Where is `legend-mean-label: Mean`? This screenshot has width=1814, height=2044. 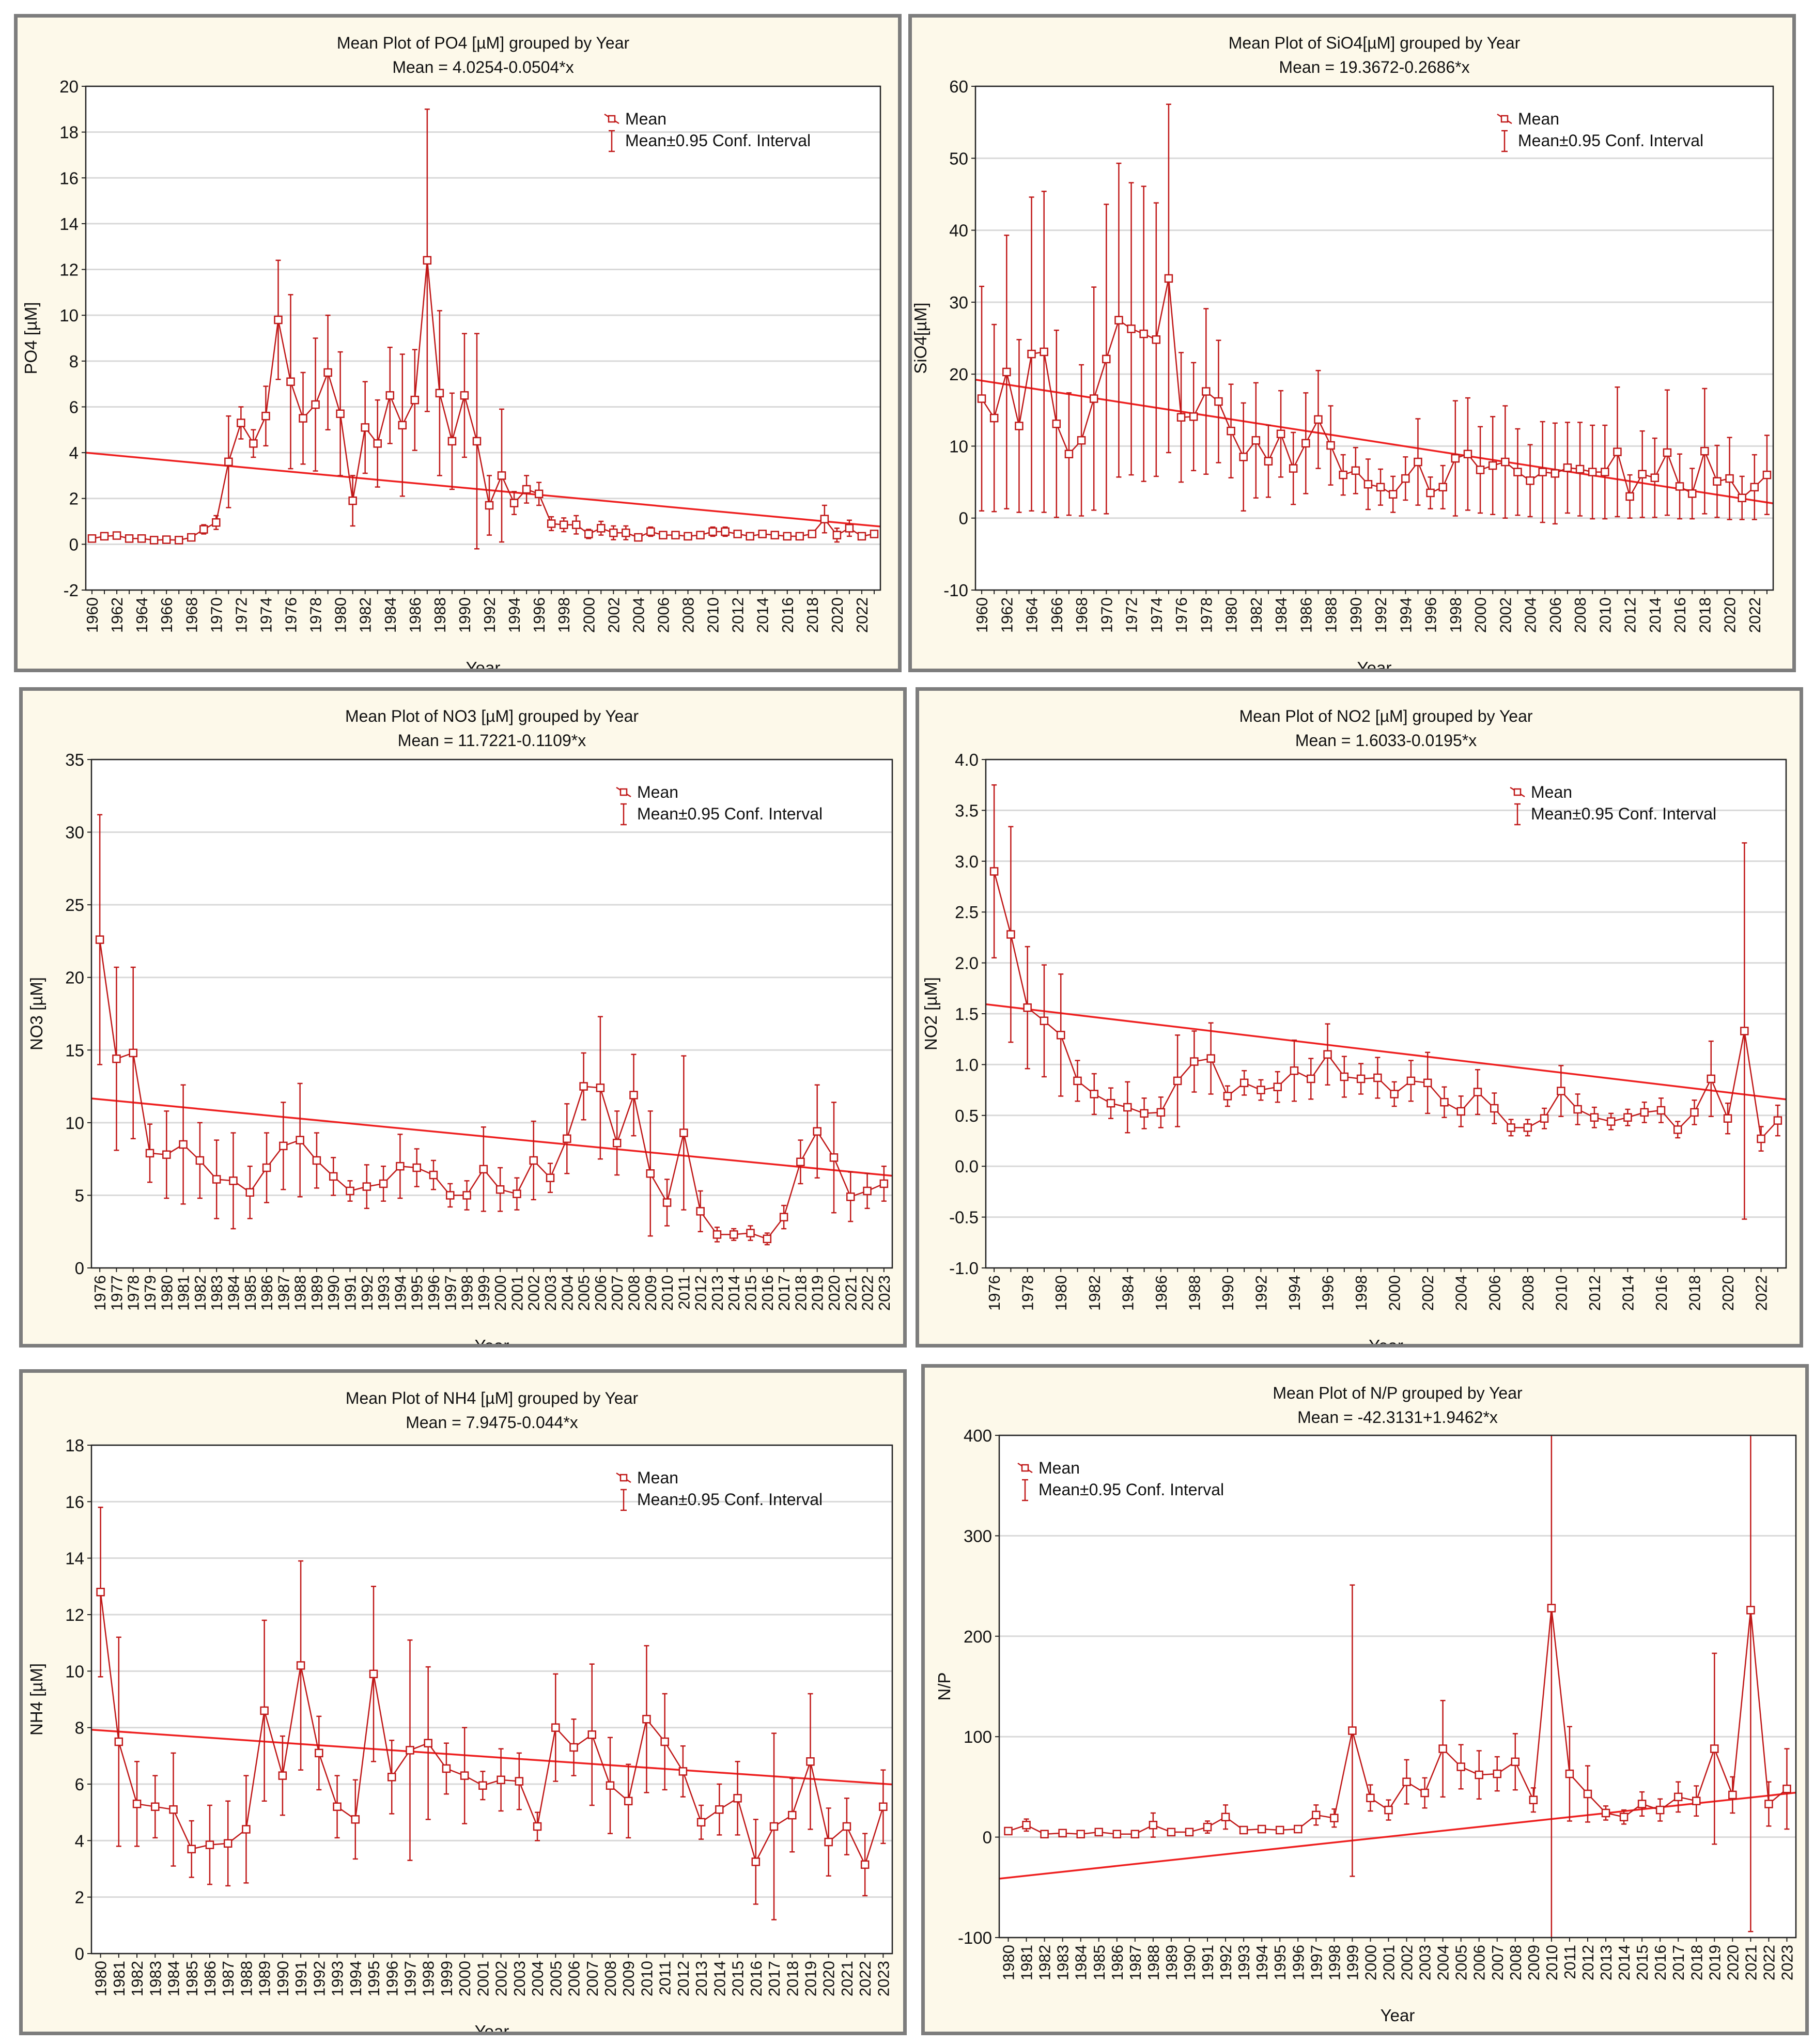
legend-mean-label: Mean is located at coordinates (646, 119).